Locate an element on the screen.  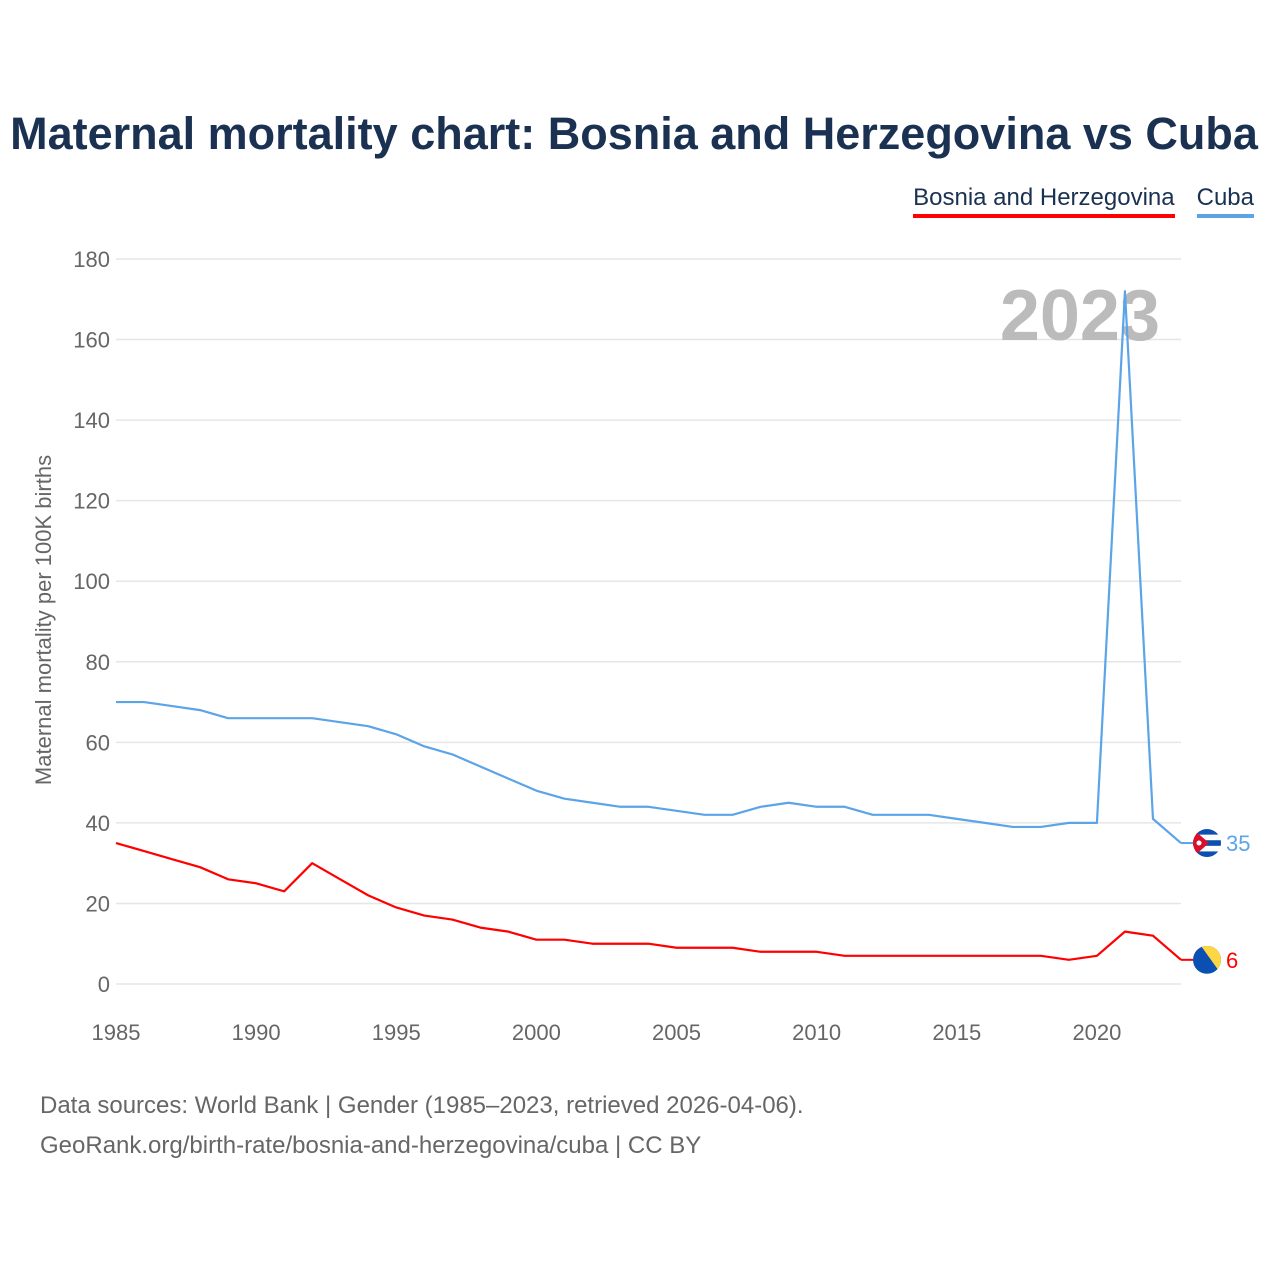
legend-cuba: Cuba is located at coordinates (1225, 201).